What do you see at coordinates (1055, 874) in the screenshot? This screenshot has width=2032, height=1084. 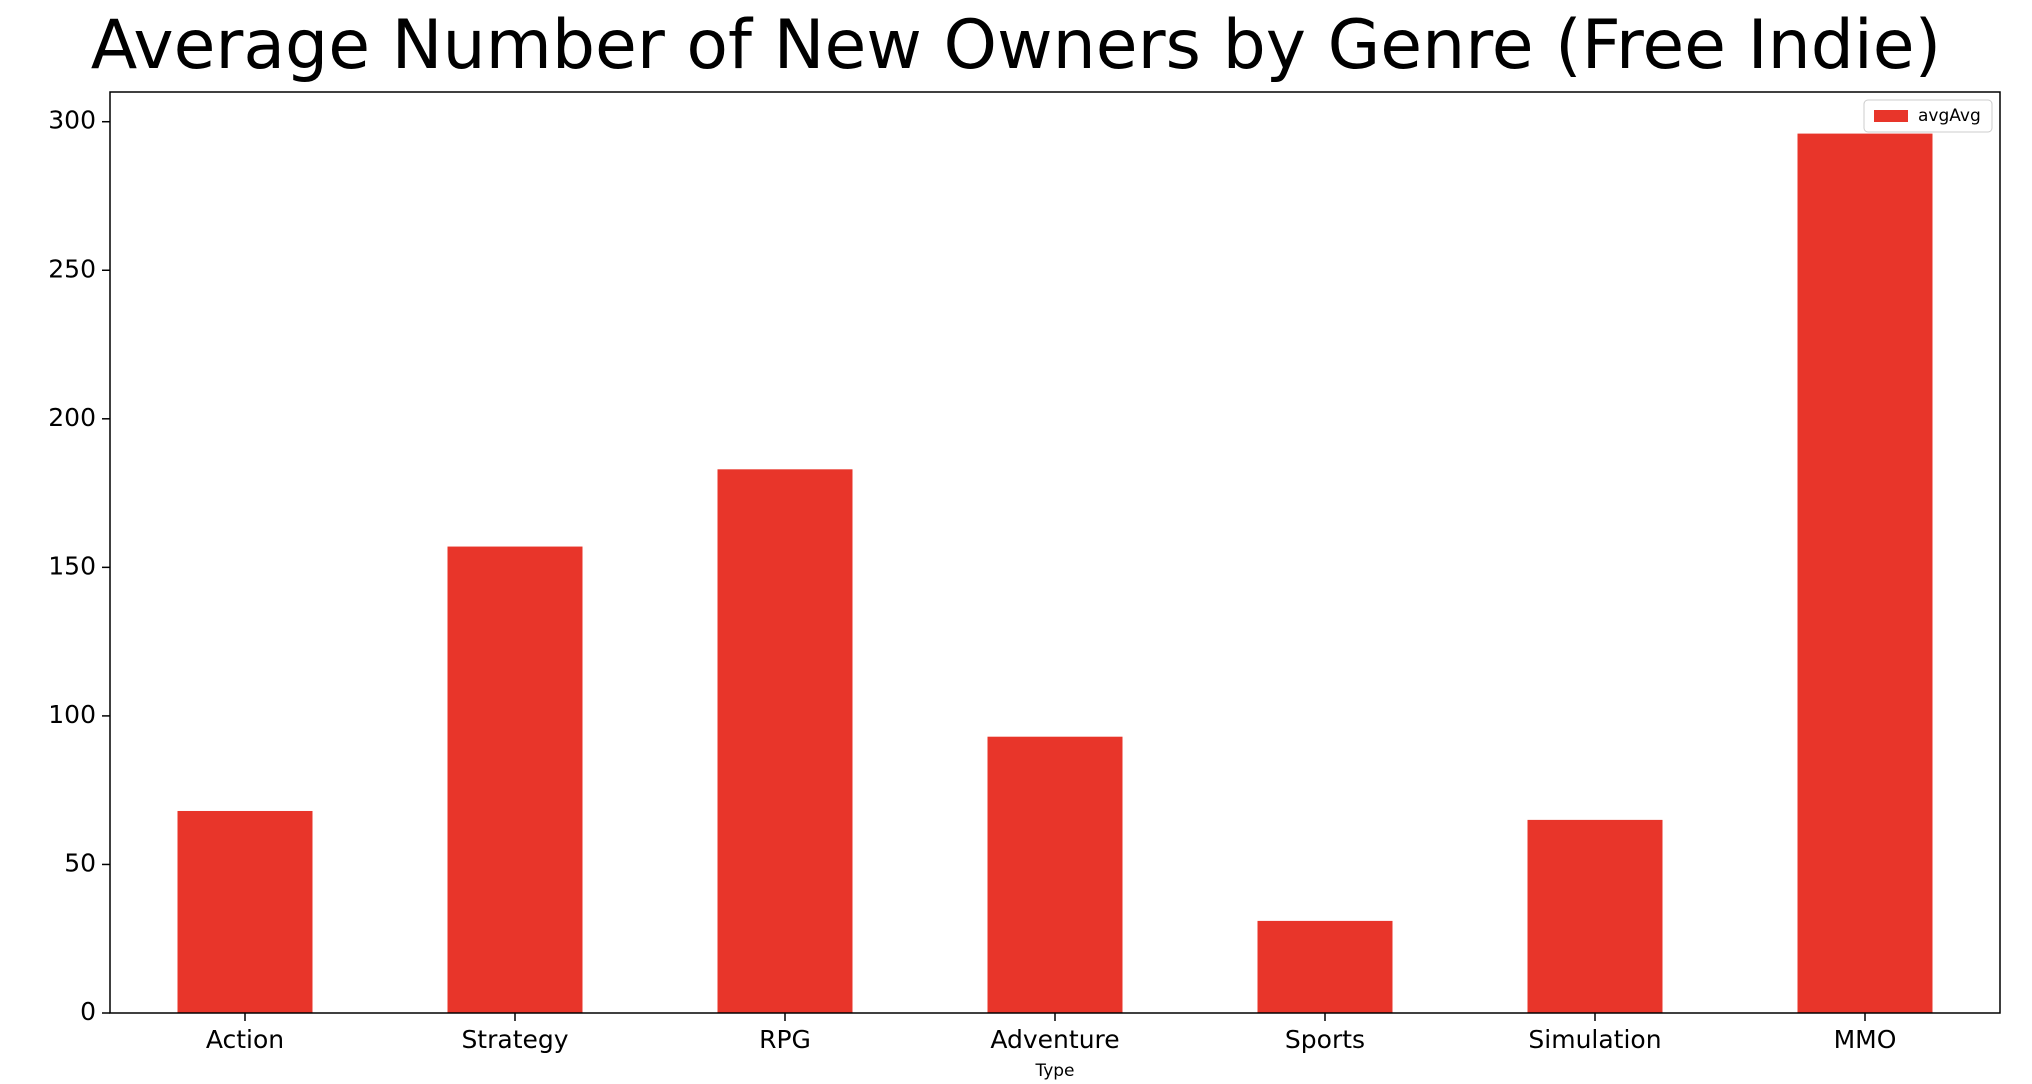 I see `bar-adventure` at bounding box center [1055, 874].